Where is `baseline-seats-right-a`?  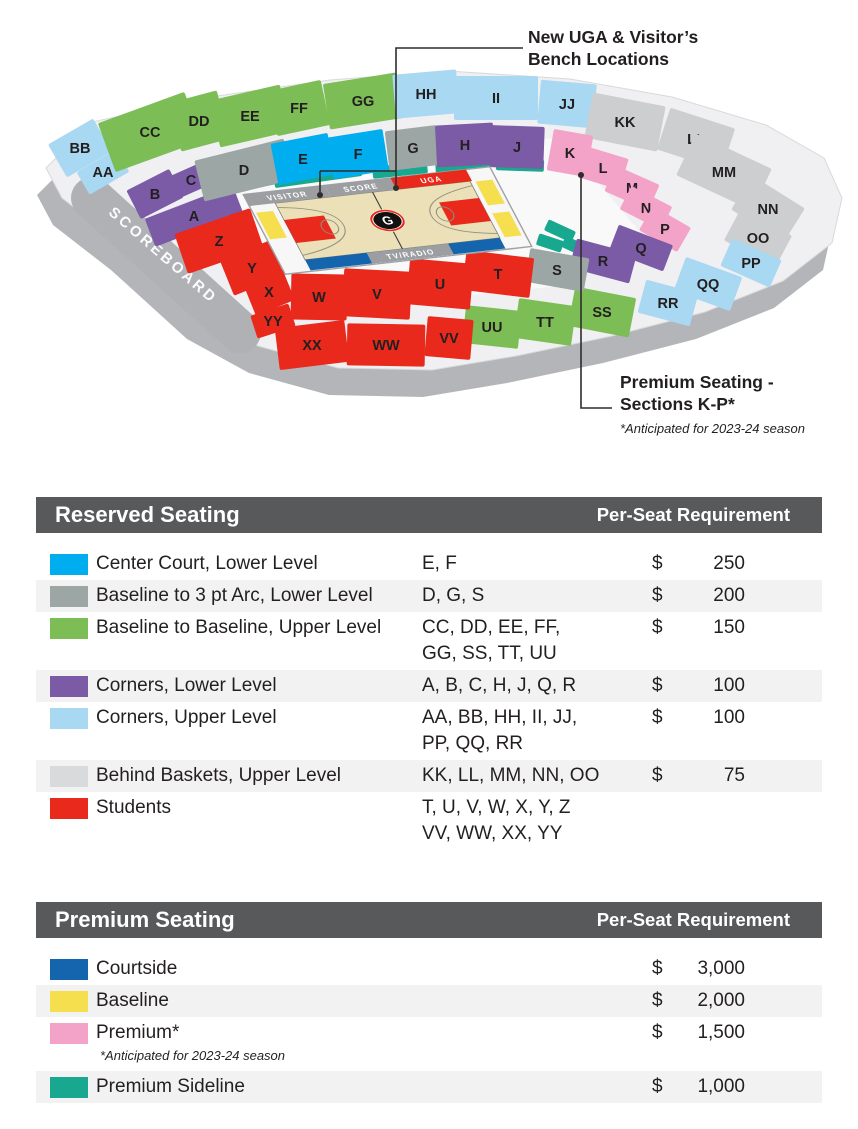 baseline-seats-right-a is located at coordinates (490, 192).